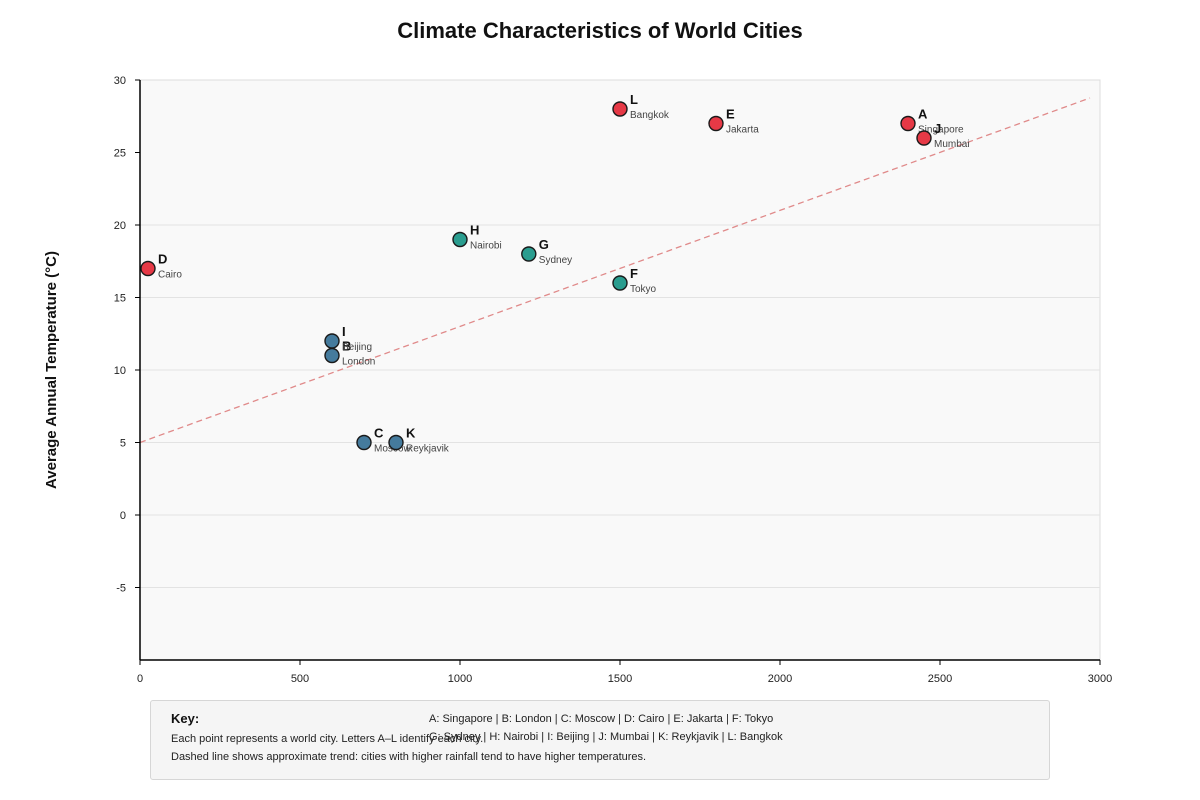  Describe the element at coordinates (624, 672) in the screenshot. I see `x-axis-ticks: 0 500 1000 1500 2000 2500 3000` at that location.